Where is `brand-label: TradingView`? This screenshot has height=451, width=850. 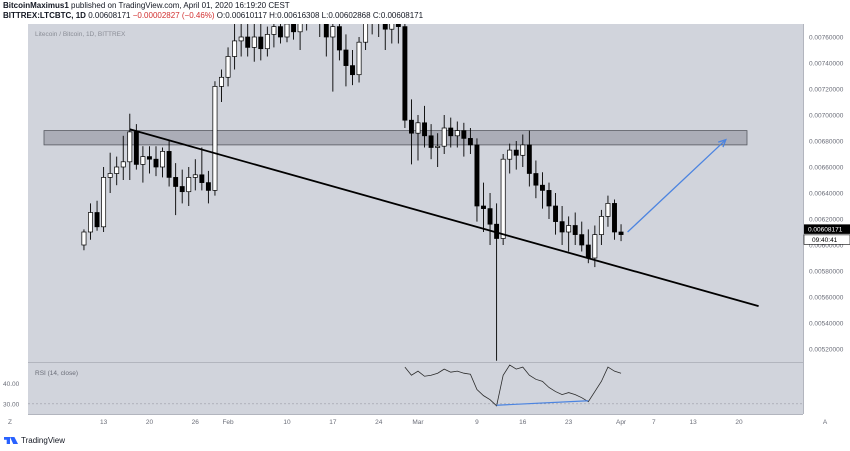
brand-label: TradingView is located at coordinates (43, 440).